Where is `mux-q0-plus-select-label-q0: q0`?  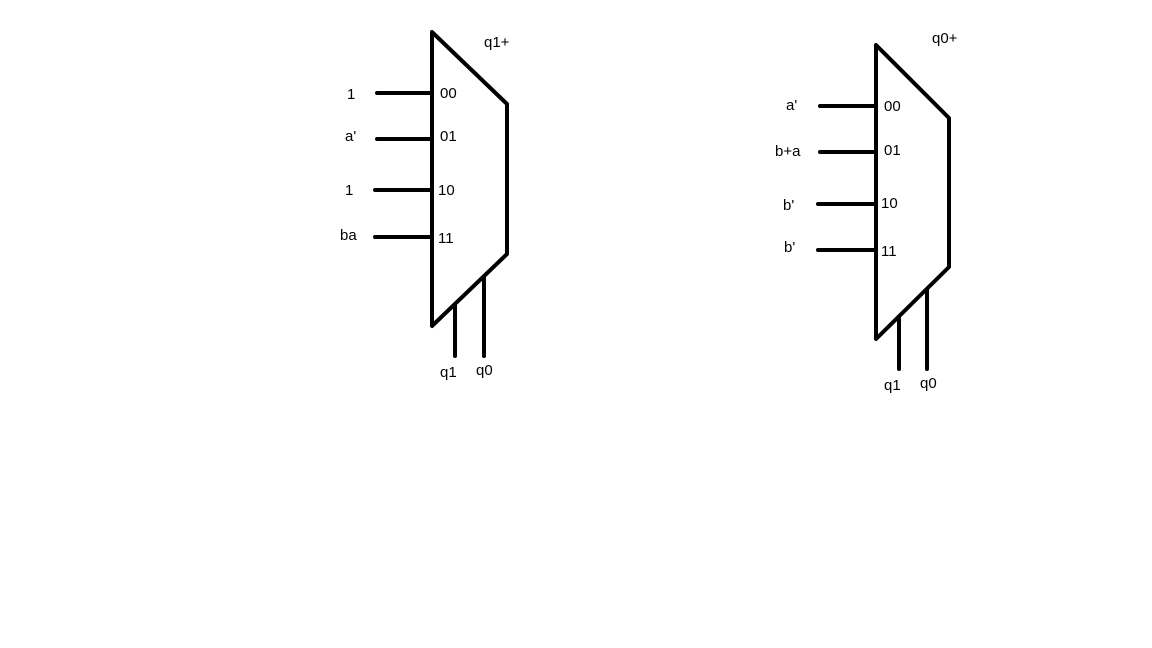
mux-q0-plus-select-label-q0: q0 is located at coordinates (928, 383).